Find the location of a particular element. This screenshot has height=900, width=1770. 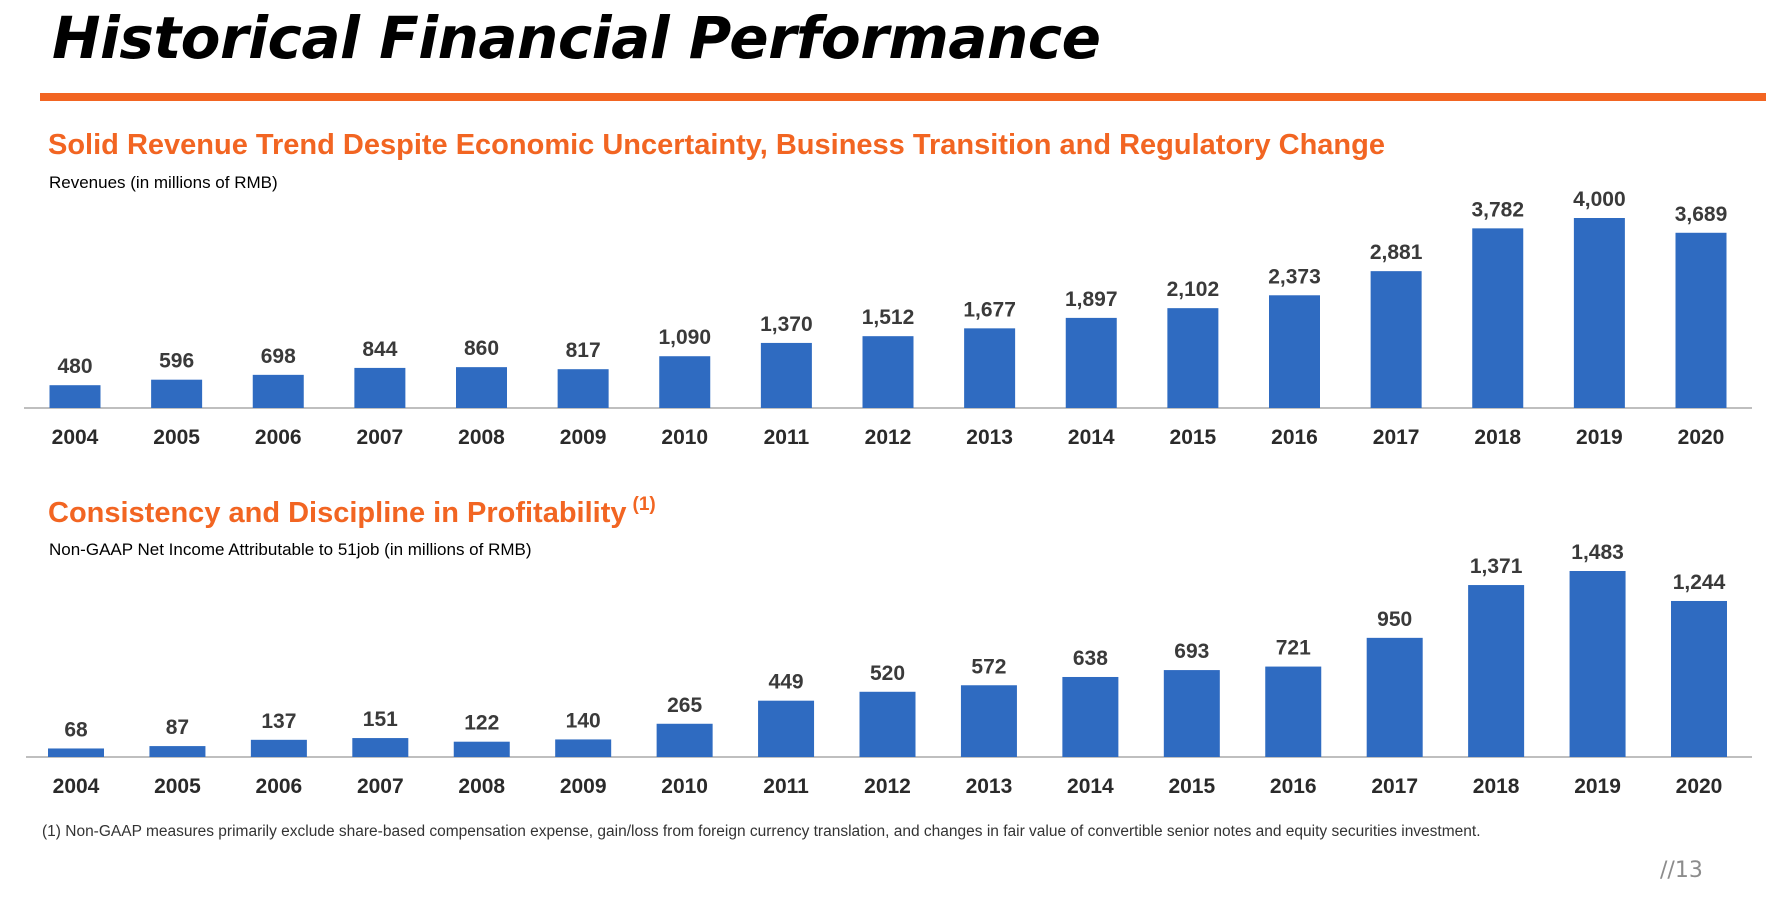

net-income-bar-2010 is located at coordinates (684, 740).